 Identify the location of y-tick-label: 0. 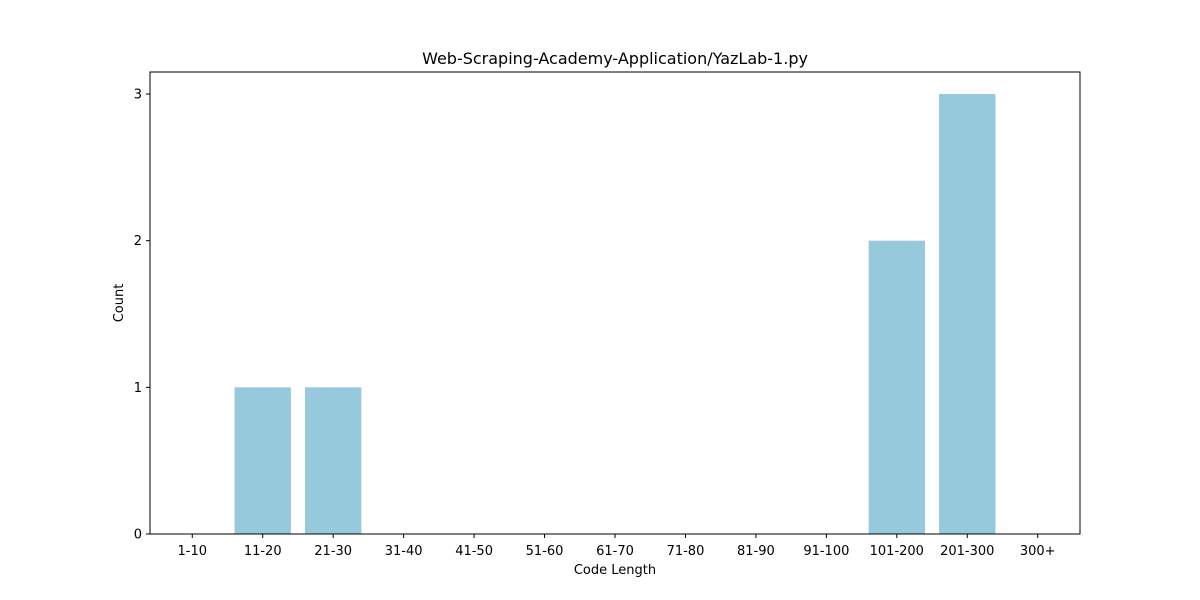
(138, 535).